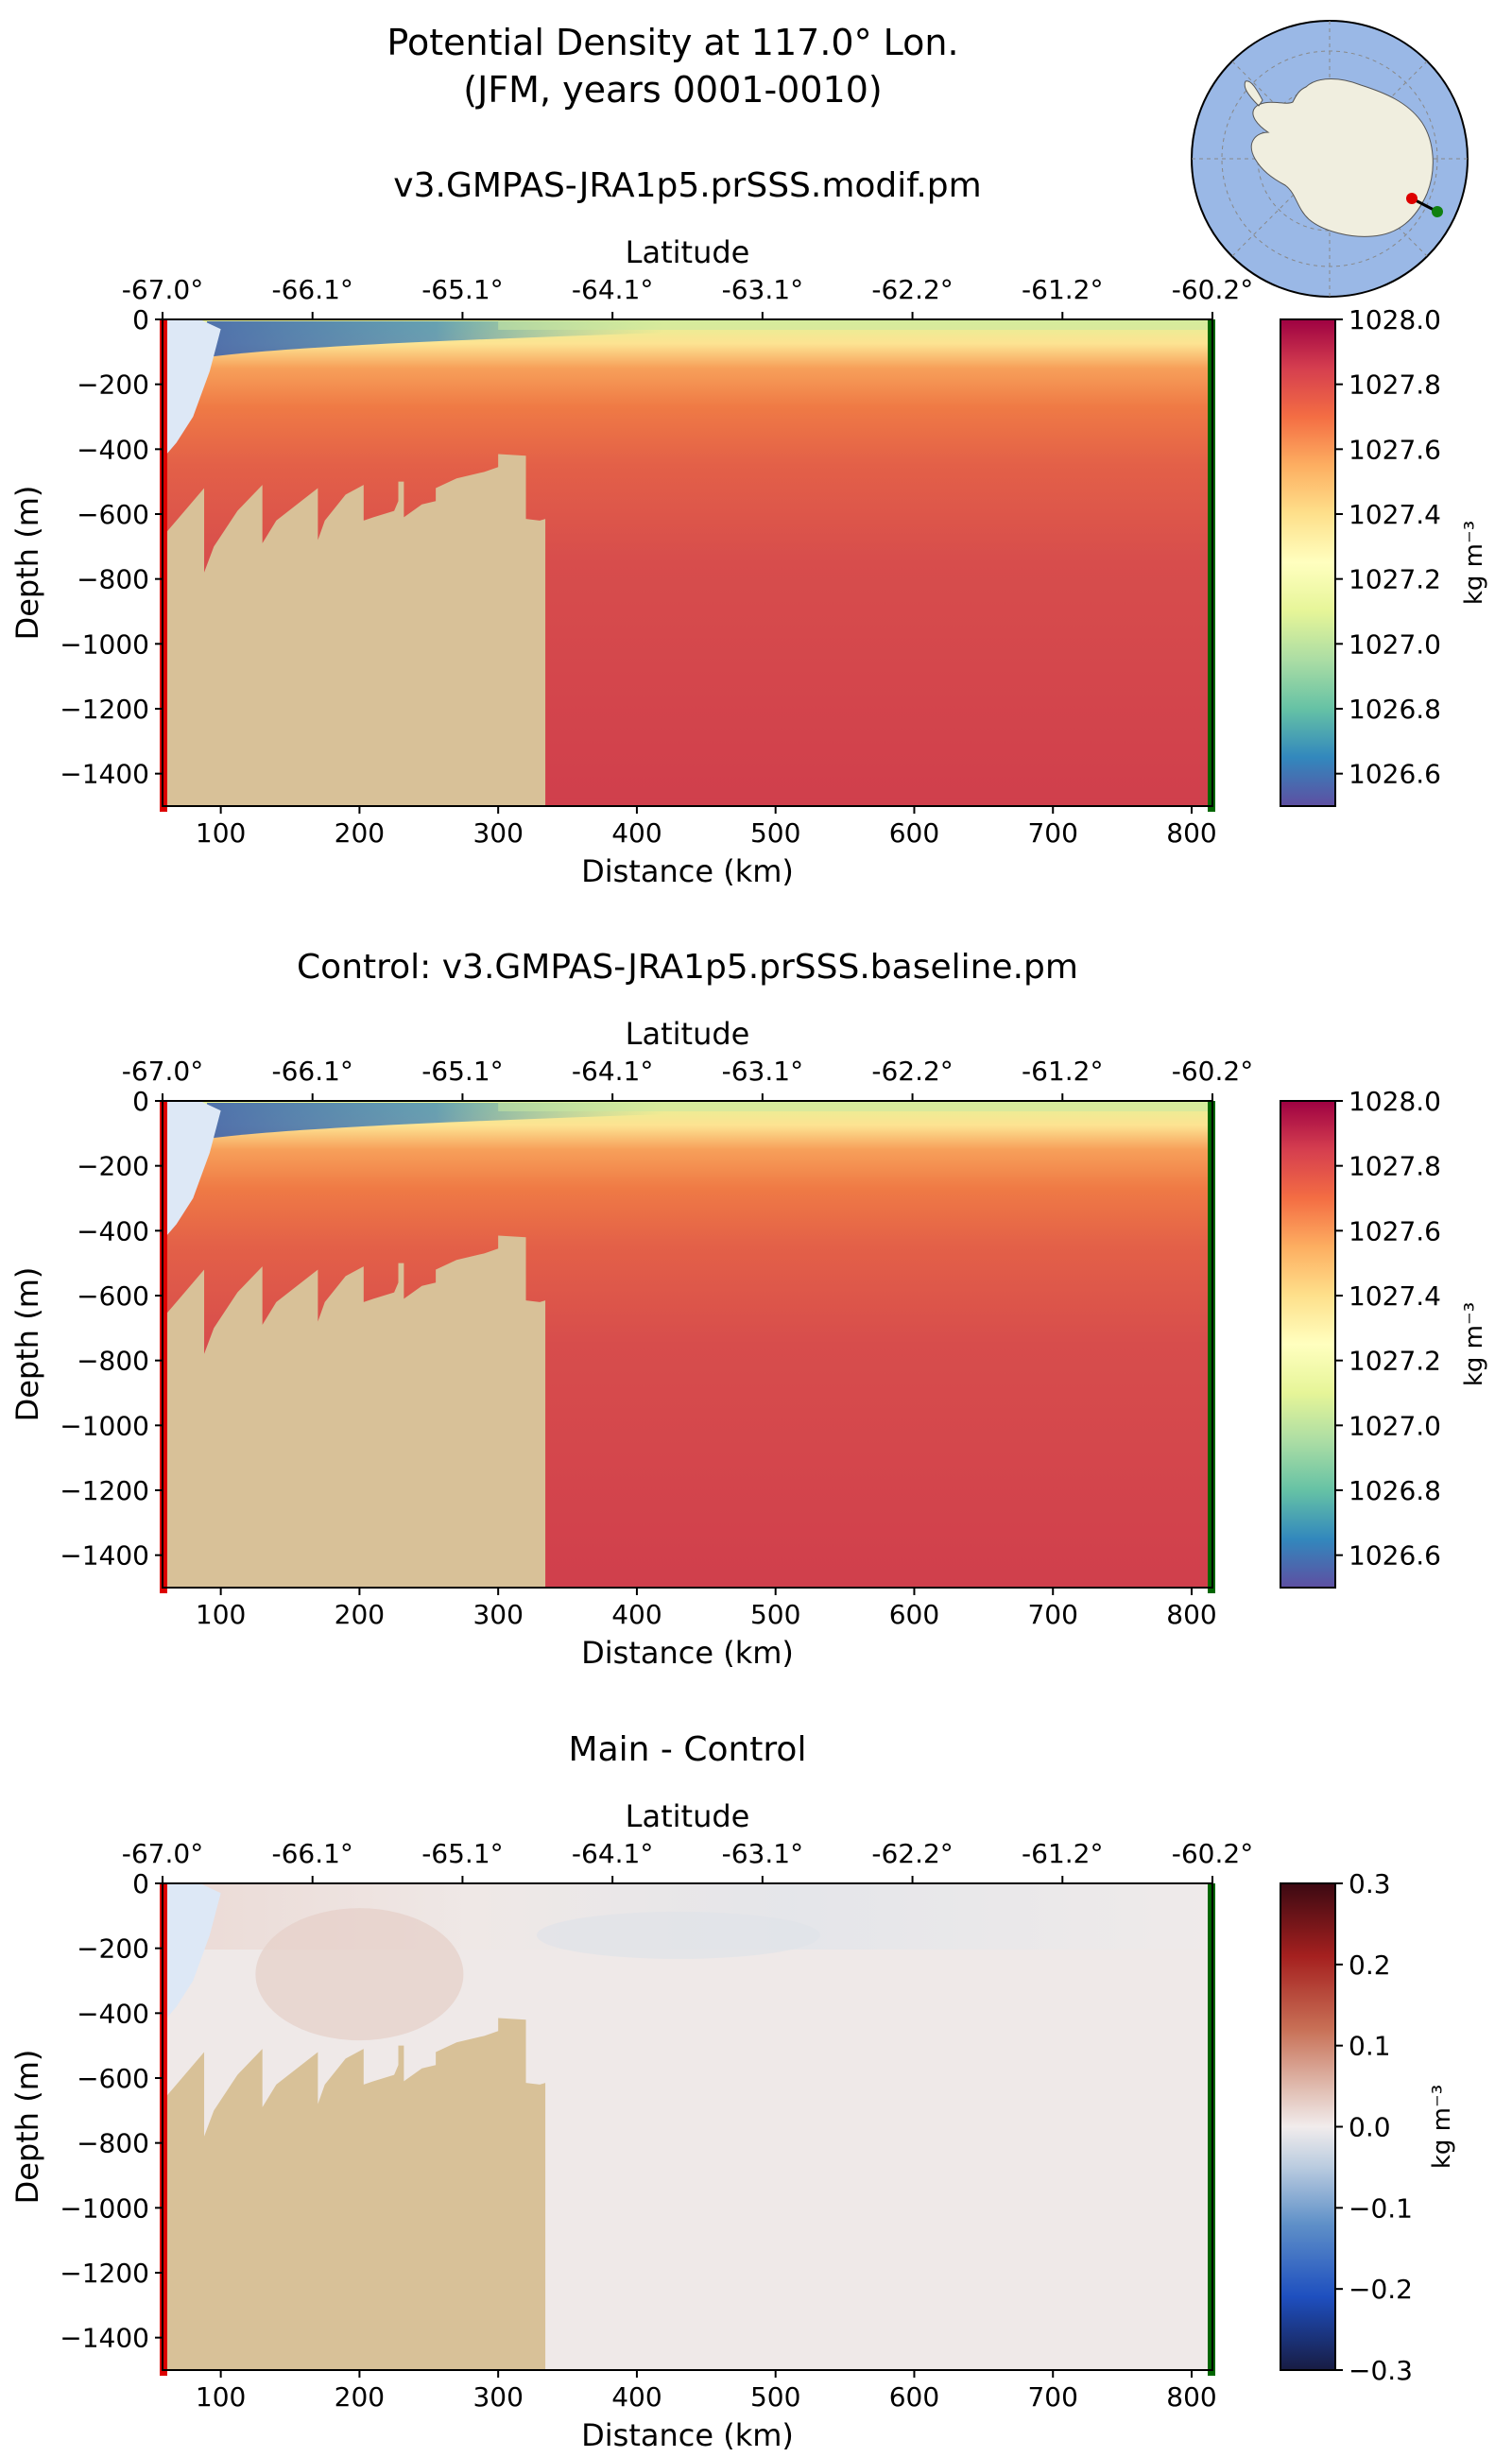  Describe the element at coordinates (1381, 2208) in the screenshot. I see `colorbar-tick-label: −0.1` at that location.